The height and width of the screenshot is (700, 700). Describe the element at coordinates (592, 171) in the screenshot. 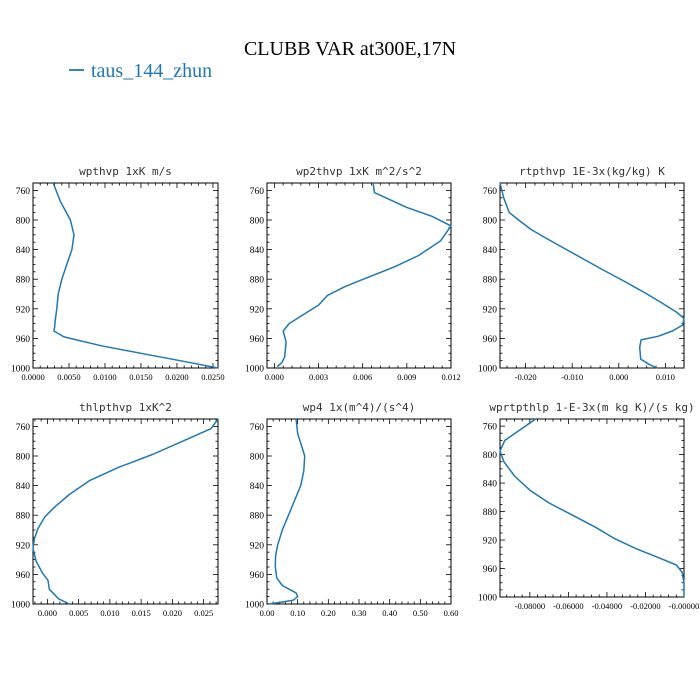

I see `panel-title: rtpthvp 1E-3x(kg/kg) K` at that location.